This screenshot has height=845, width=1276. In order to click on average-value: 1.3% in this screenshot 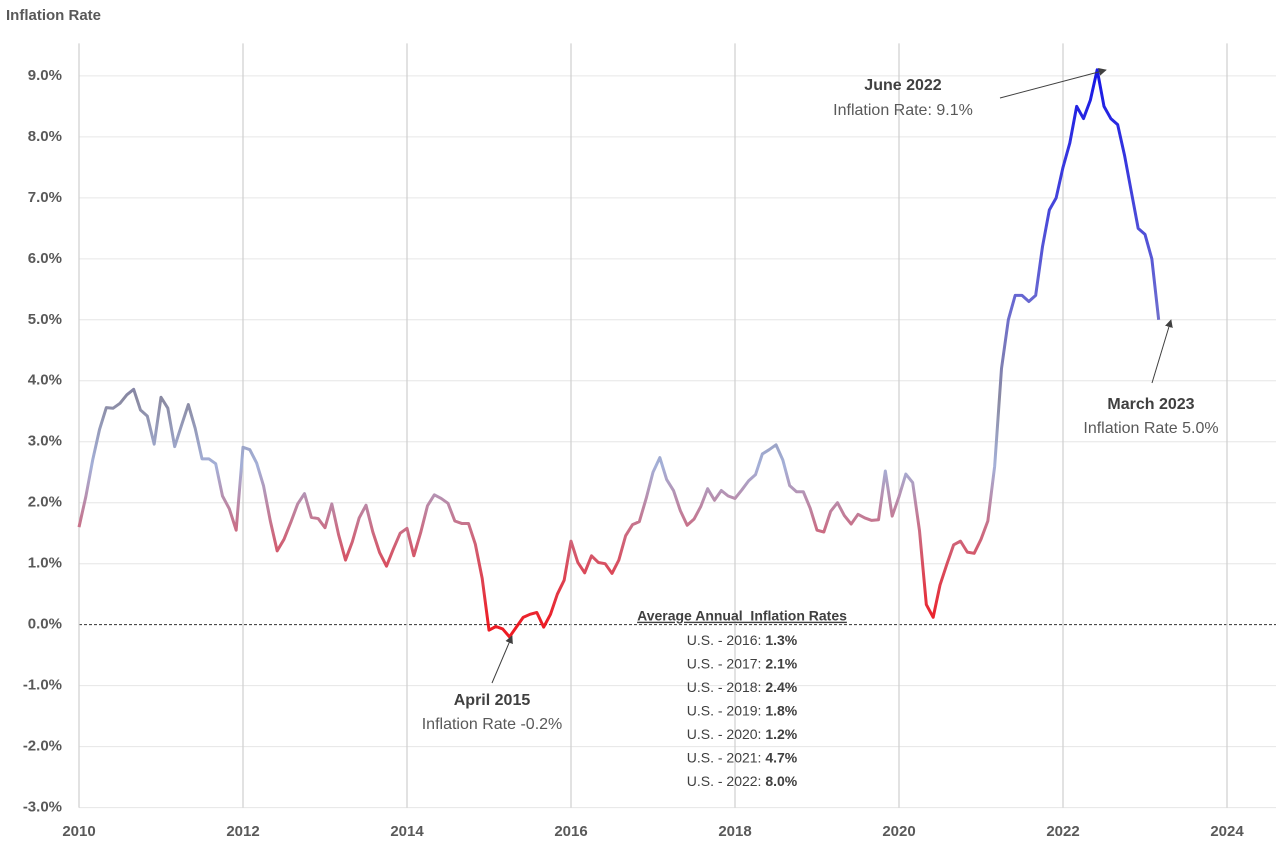, I will do `click(781, 640)`.